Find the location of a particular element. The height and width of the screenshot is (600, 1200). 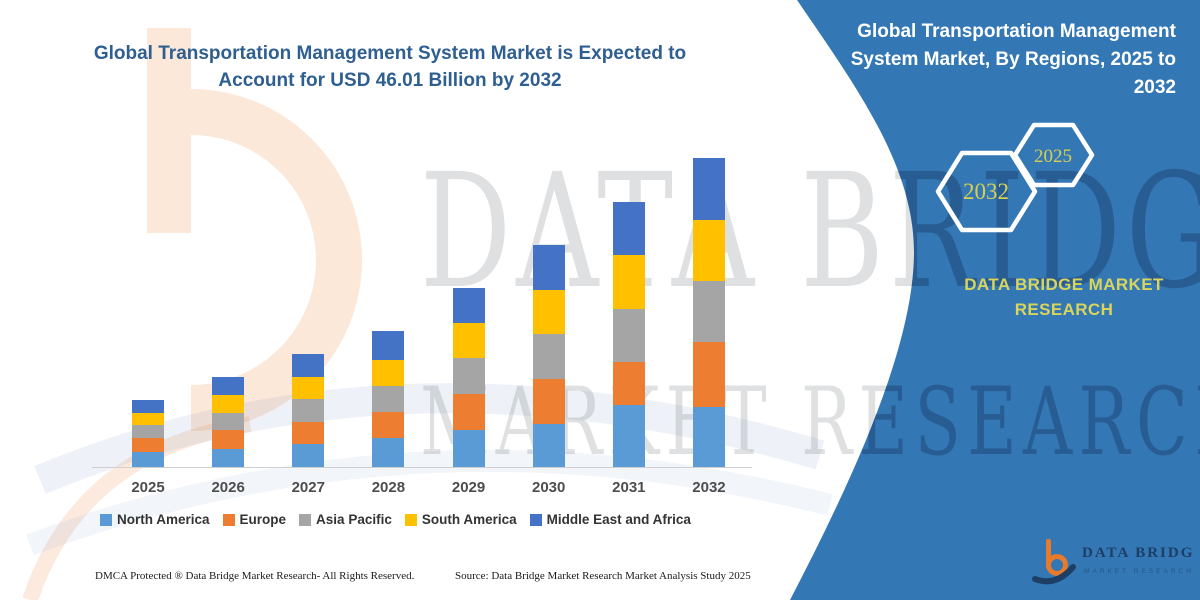

hexagon-2025-label: 2025 is located at coordinates (1053, 156).